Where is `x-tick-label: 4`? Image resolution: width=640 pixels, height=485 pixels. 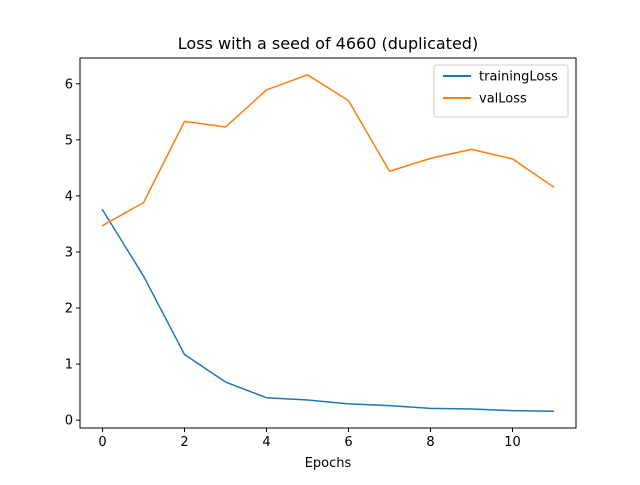 x-tick-label: 4 is located at coordinates (266, 442).